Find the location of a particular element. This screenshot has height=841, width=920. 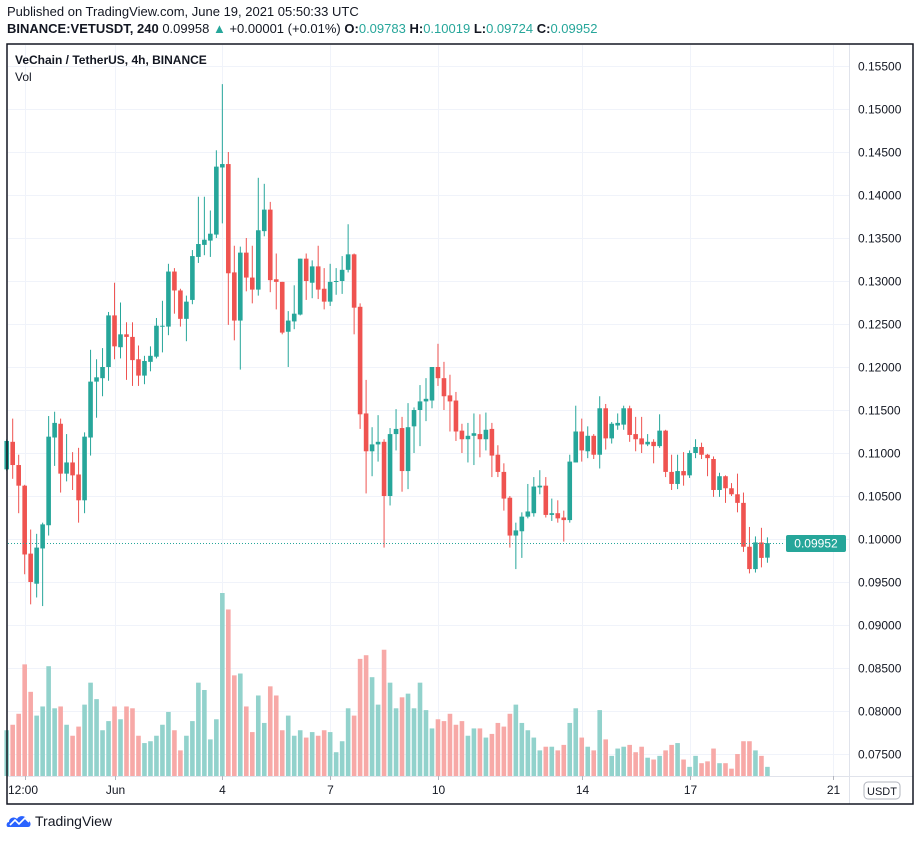

tradingview-logo: TradingView is located at coordinates (59, 821).